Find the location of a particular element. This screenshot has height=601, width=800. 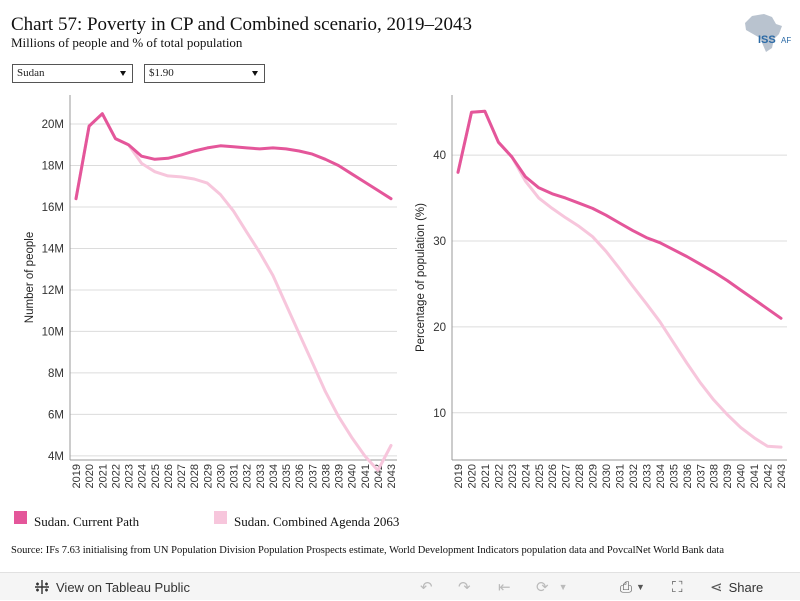

share-label: Share is located at coordinates (746, 587).